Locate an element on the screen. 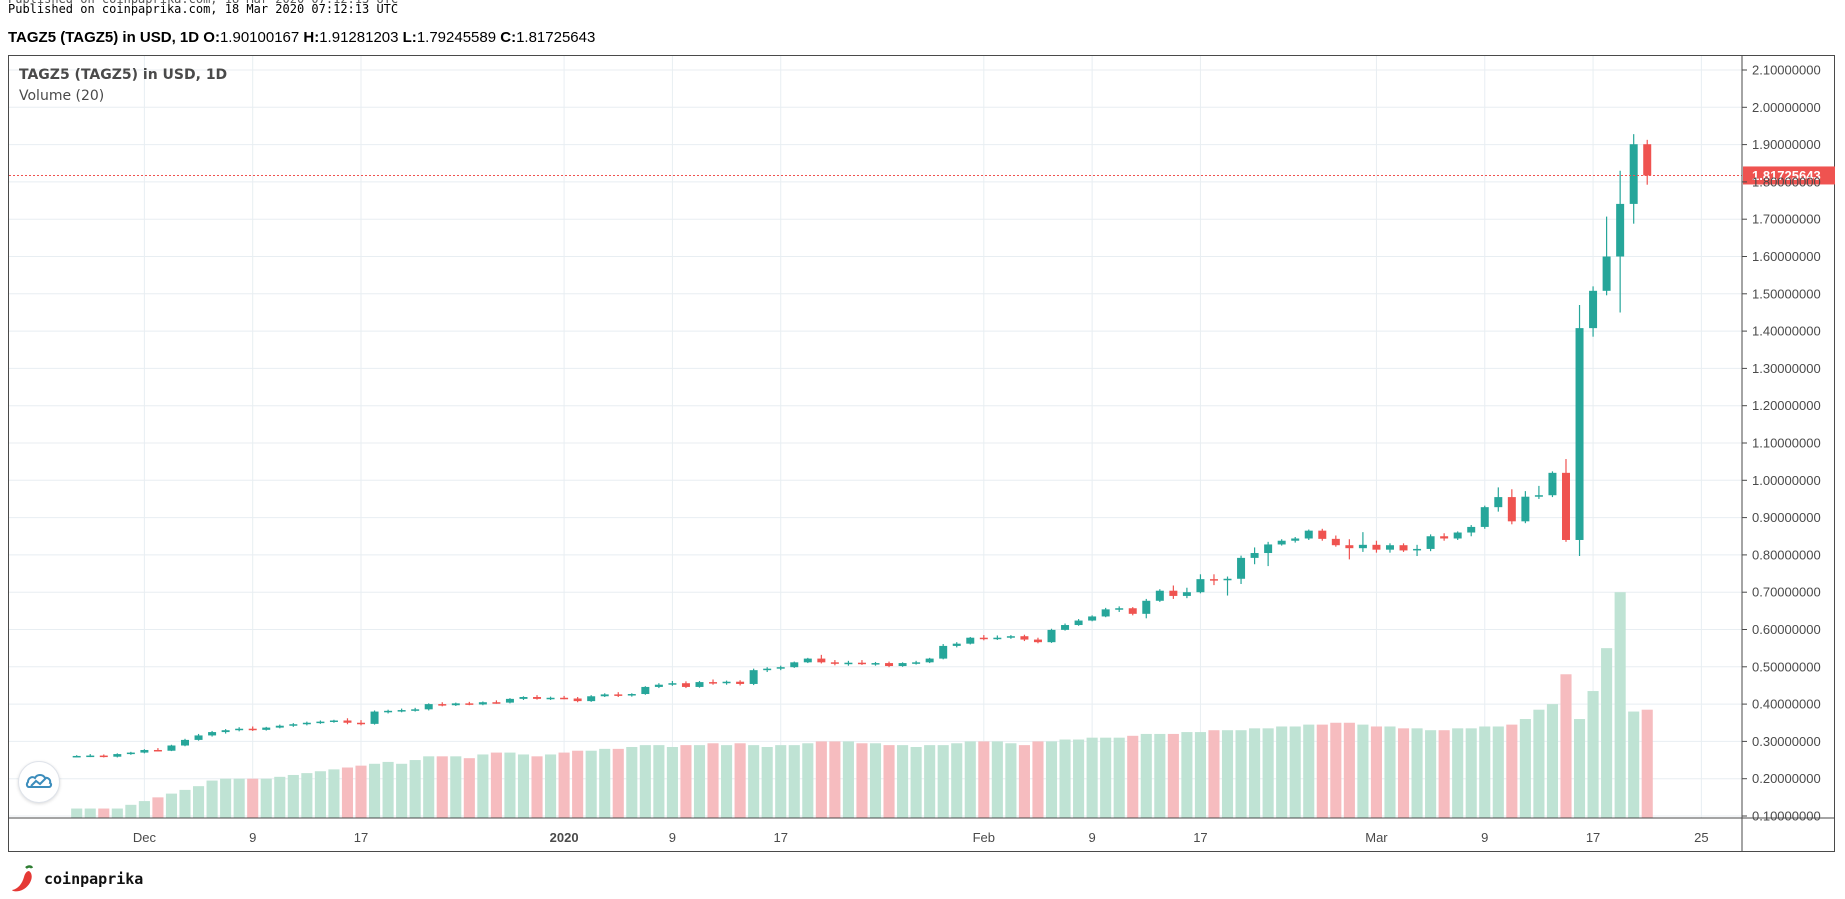 This screenshot has width=1845, height=899. y-tick-label: 1.70000000 is located at coordinates (1786, 219).